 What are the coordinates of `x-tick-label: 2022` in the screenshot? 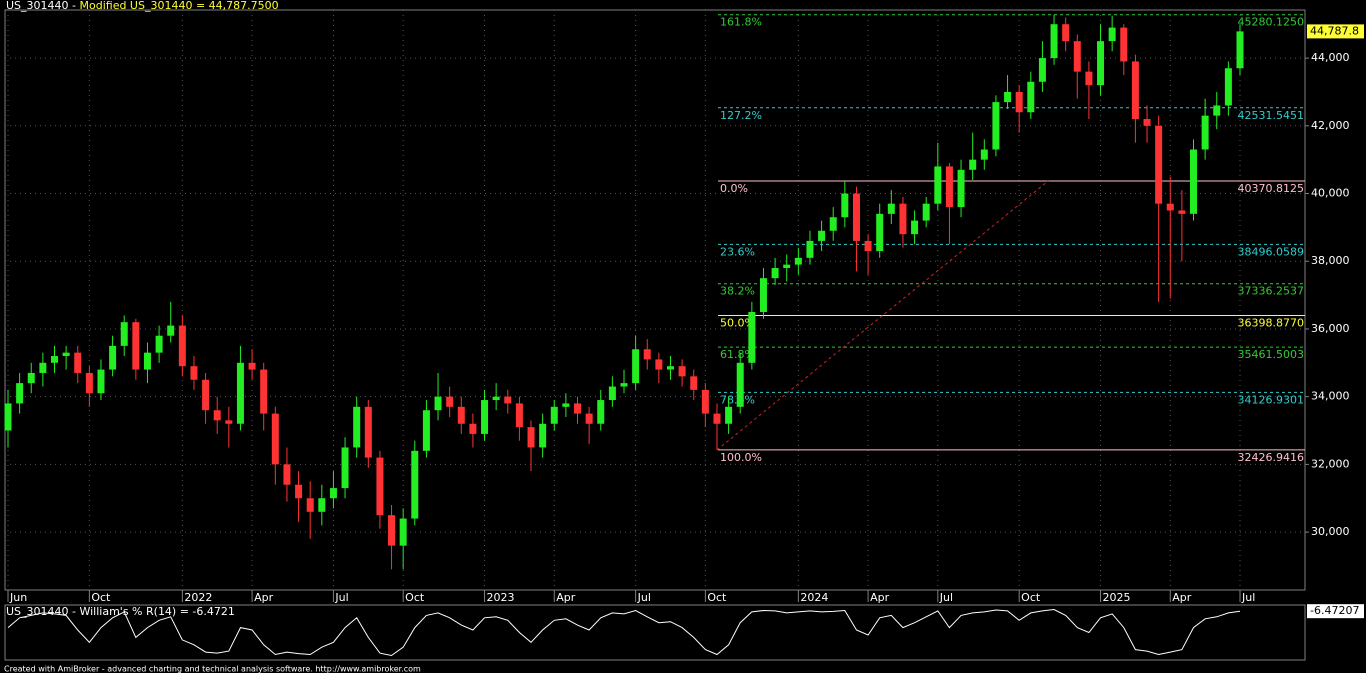 It's located at (198, 597).